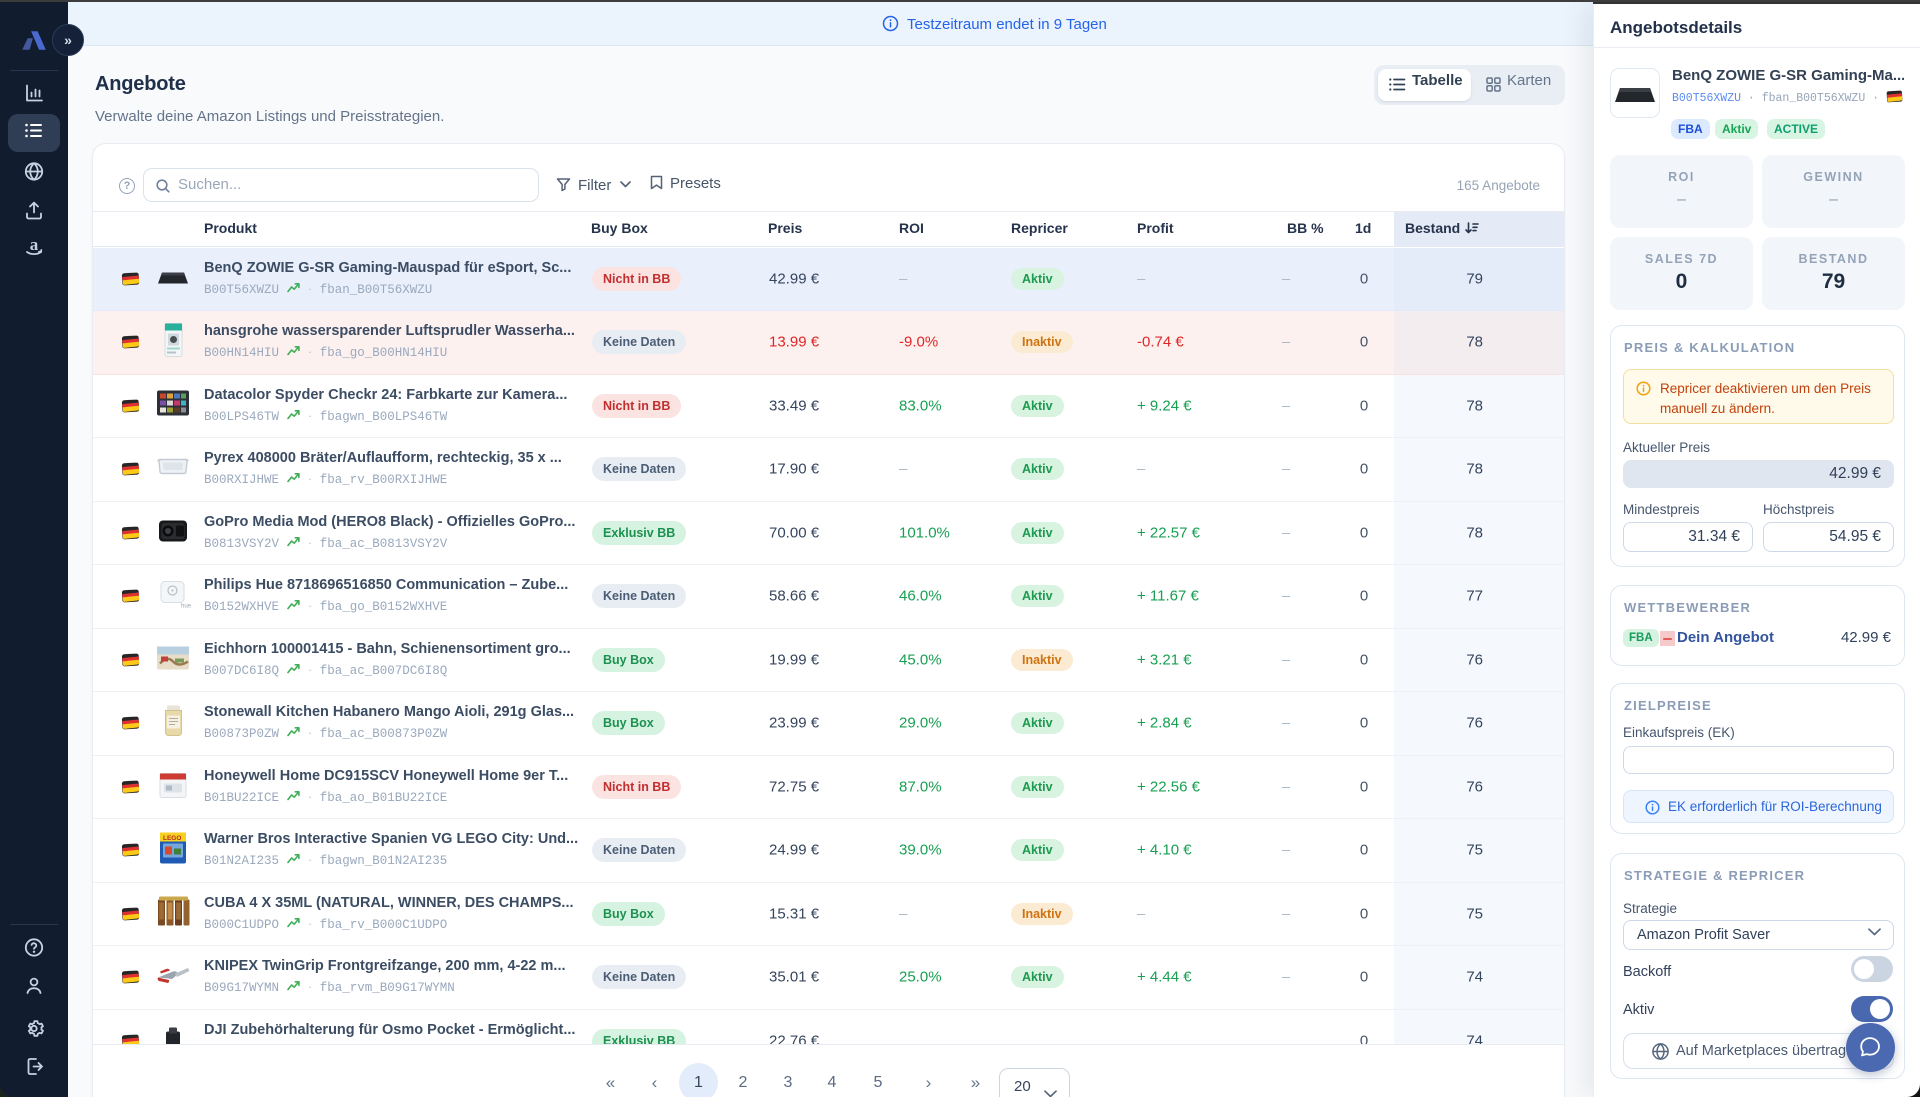 The image size is (1920, 1097). I want to click on svg-text: LEGO, so click(172, 838).